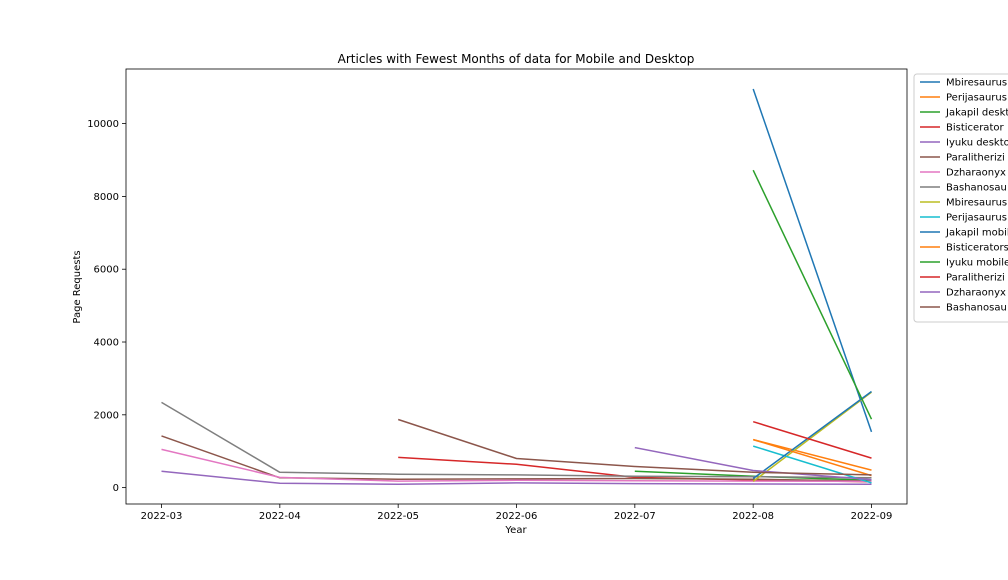  I want to click on y-tick-label: 8000, so click(106, 197).